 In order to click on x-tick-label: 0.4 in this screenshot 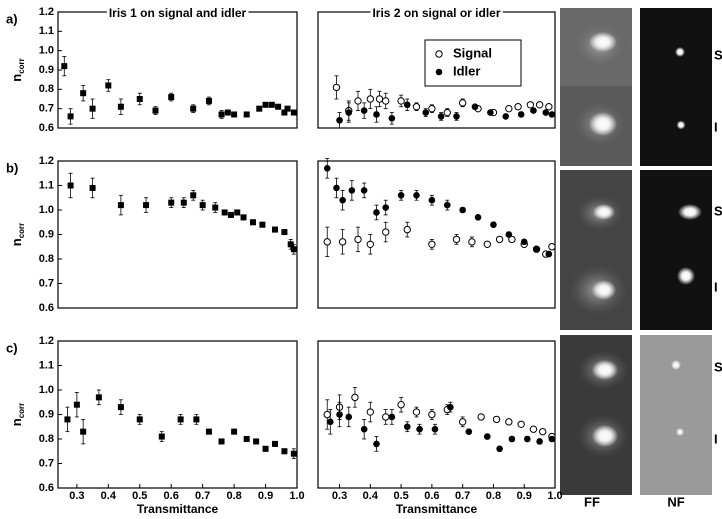, I will do `click(109, 496)`.